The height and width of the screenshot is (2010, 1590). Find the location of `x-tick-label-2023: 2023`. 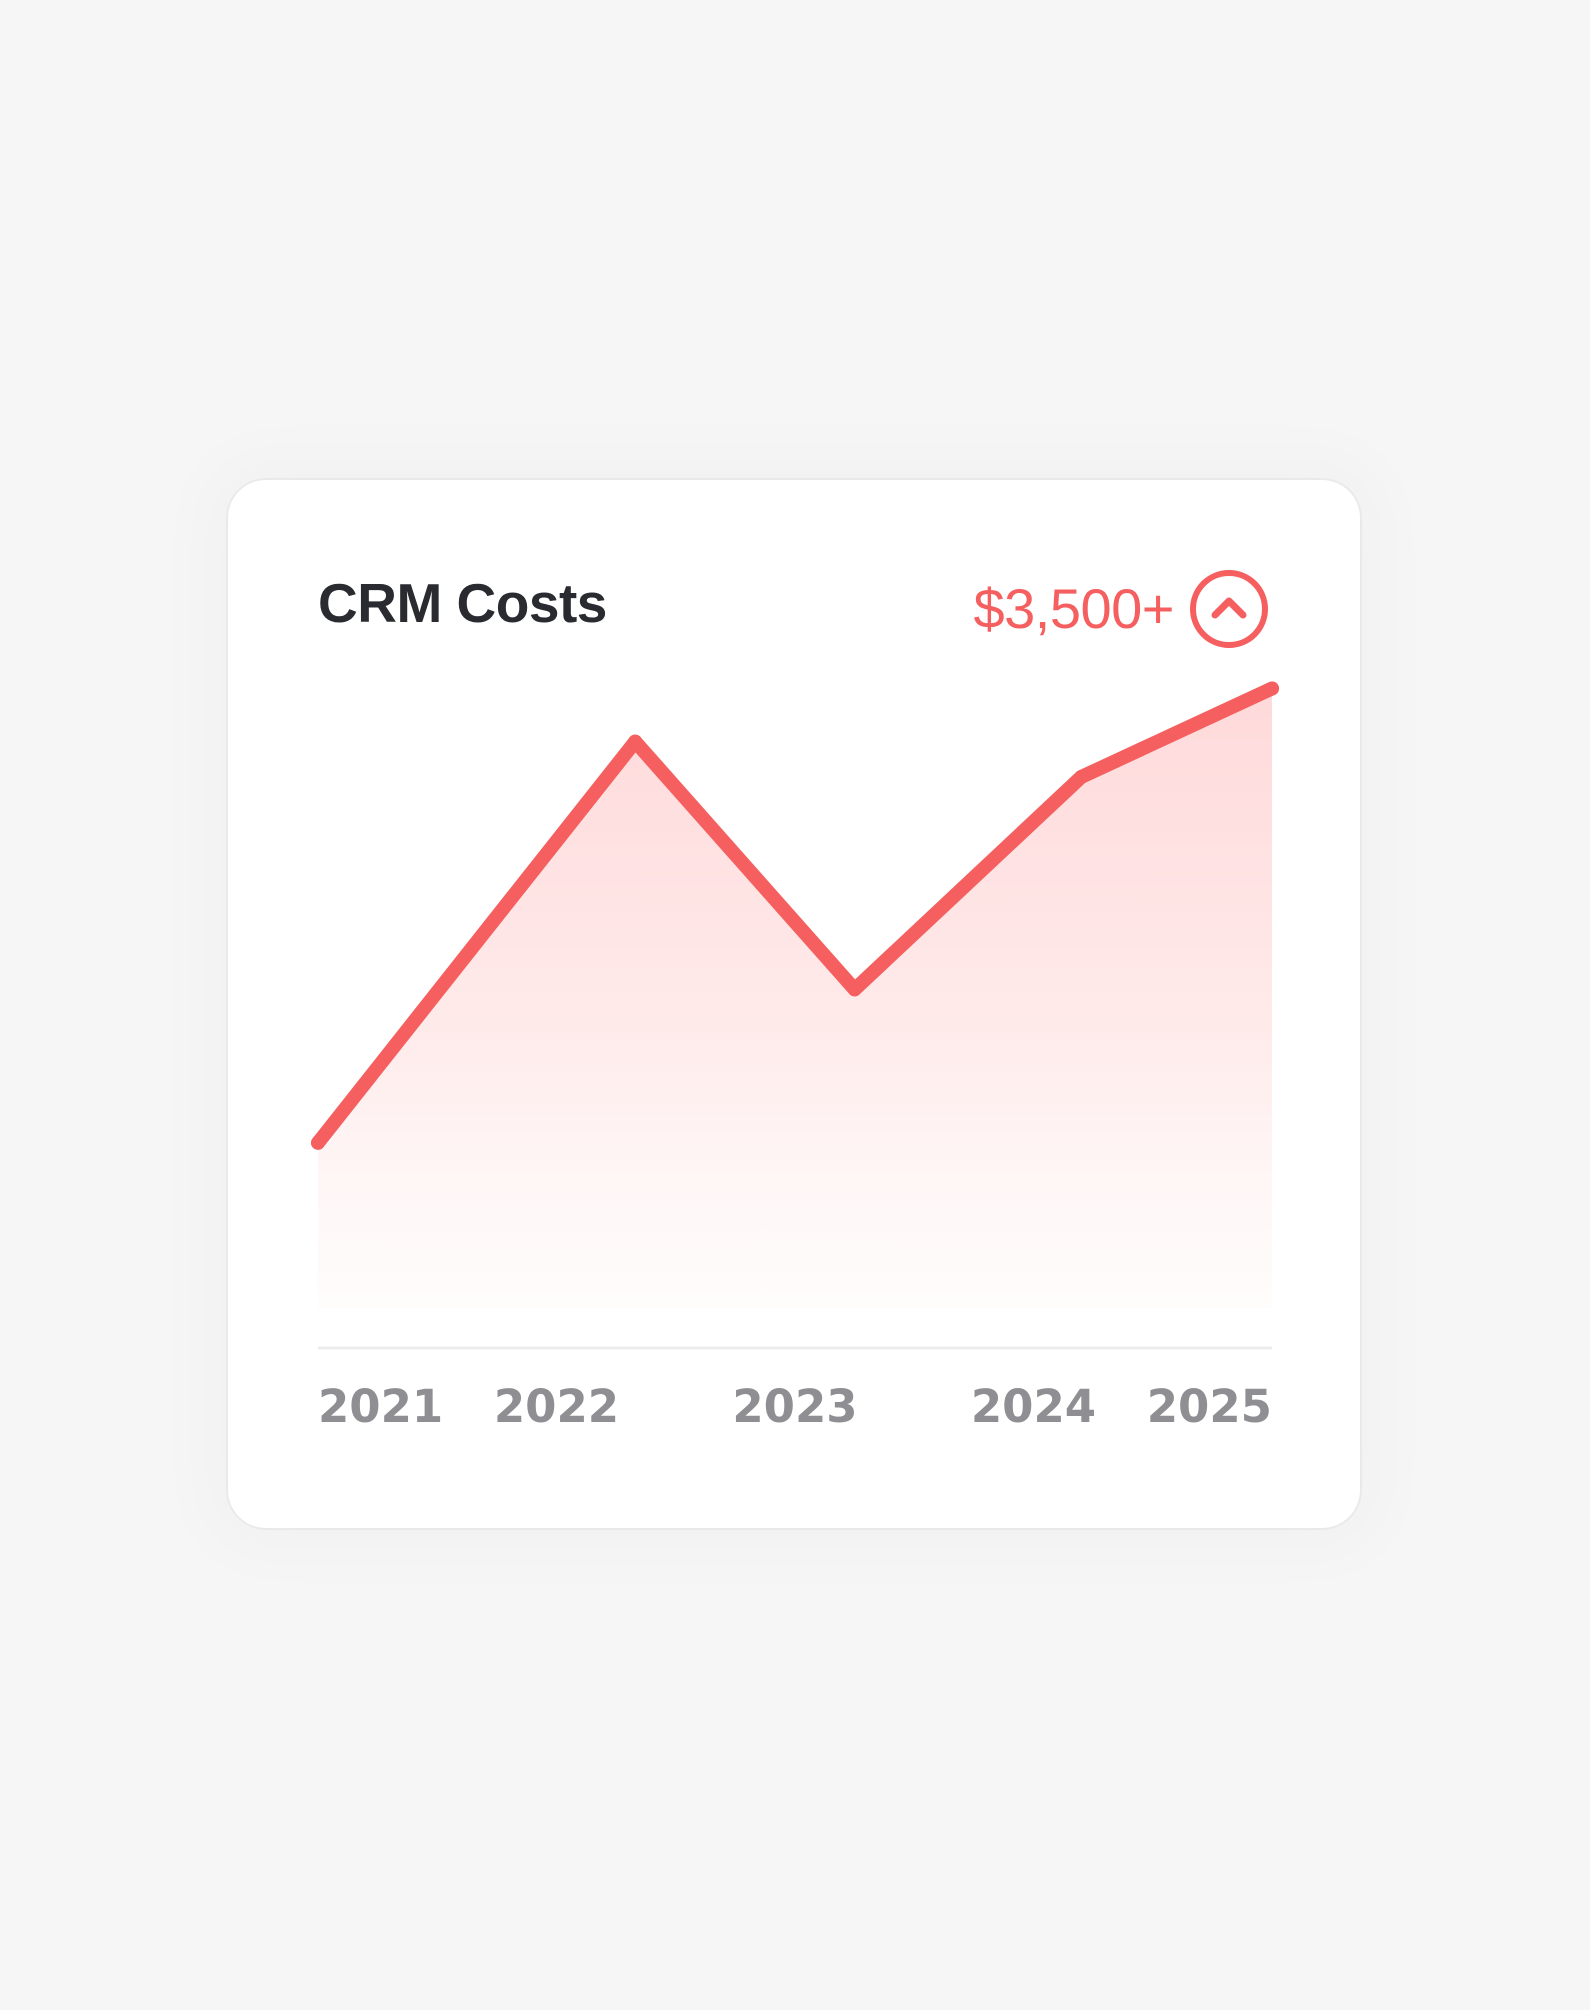

x-tick-label-2023: 2023 is located at coordinates (794, 1406).